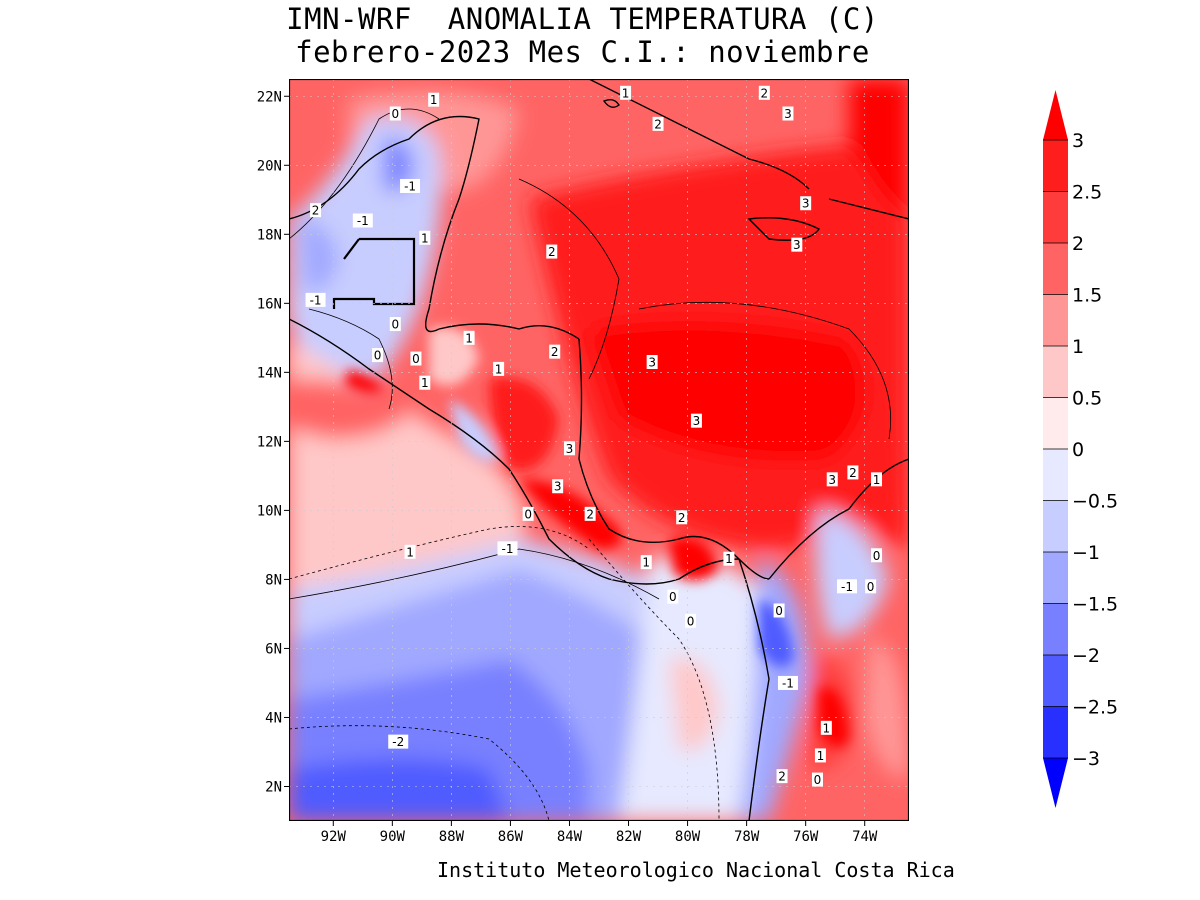 This screenshot has height=900, width=1200. I want to click on lon-tick-label: 78W, so click(747, 837).